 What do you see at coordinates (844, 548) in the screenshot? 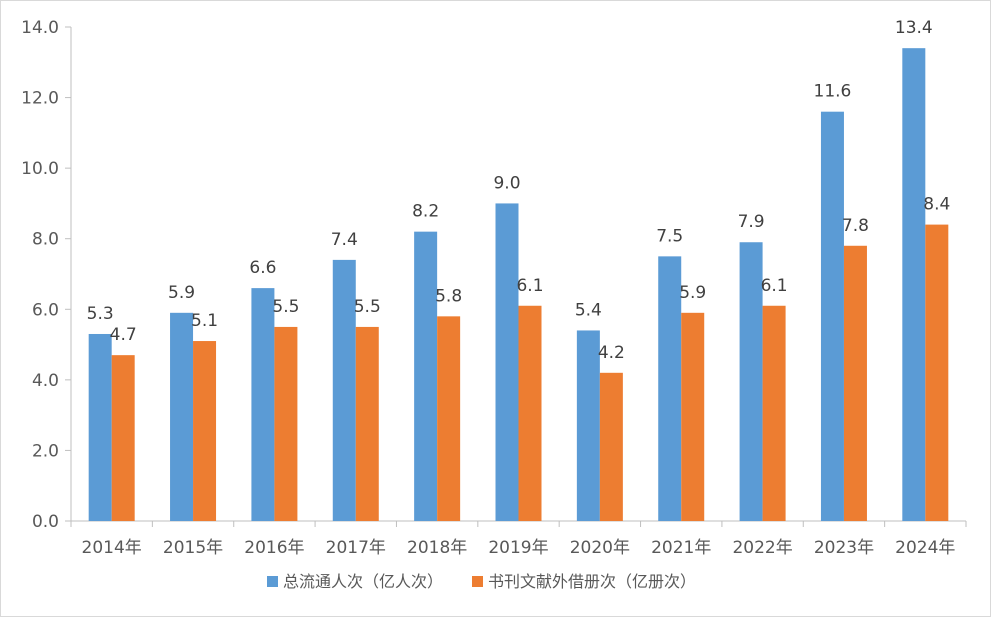
I see `x-tick-label: 2023年` at bounding box center [844, 548].